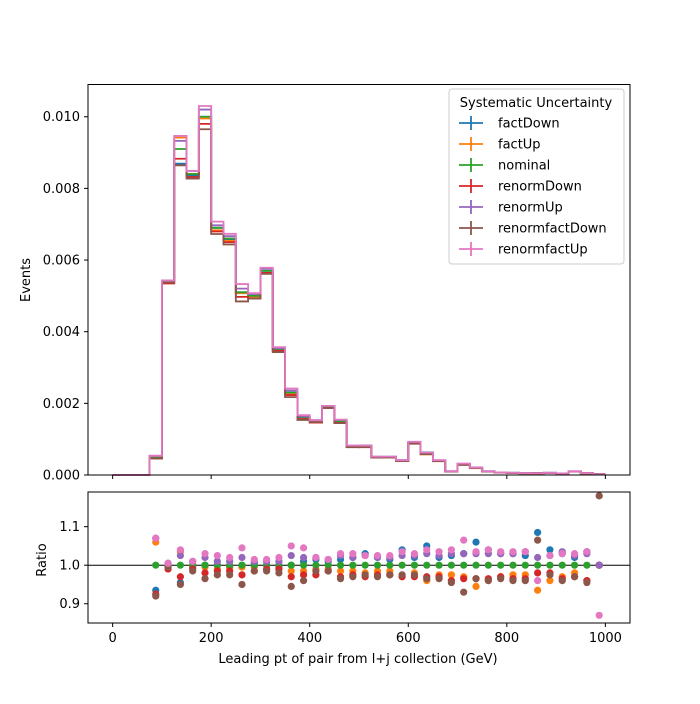  I want to click on bottom-y-tick-label: 1.1, so click(69, 527).